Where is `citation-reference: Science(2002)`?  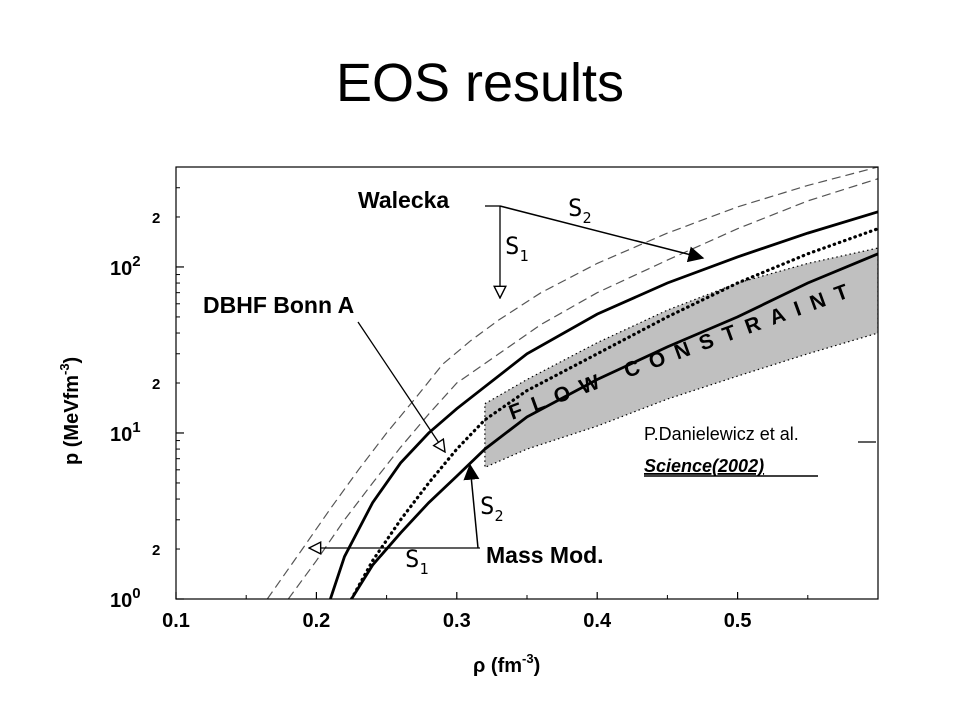
citation-reference: Science(2002) is located at coordinates (704, 466).